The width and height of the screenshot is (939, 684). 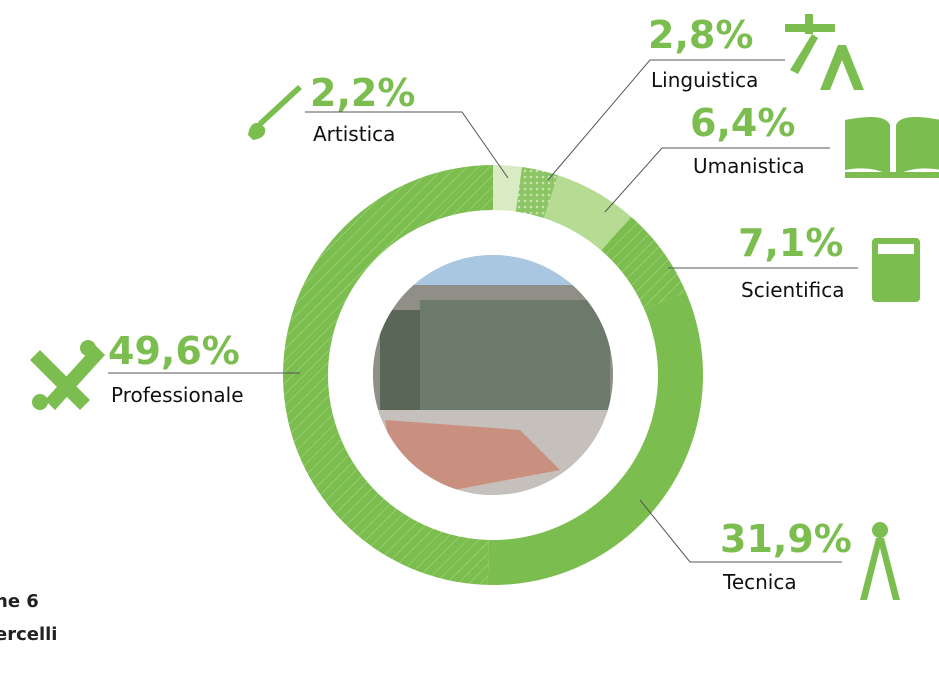 I want to click on category-label: Scientifica, so click(x=792, y=290).